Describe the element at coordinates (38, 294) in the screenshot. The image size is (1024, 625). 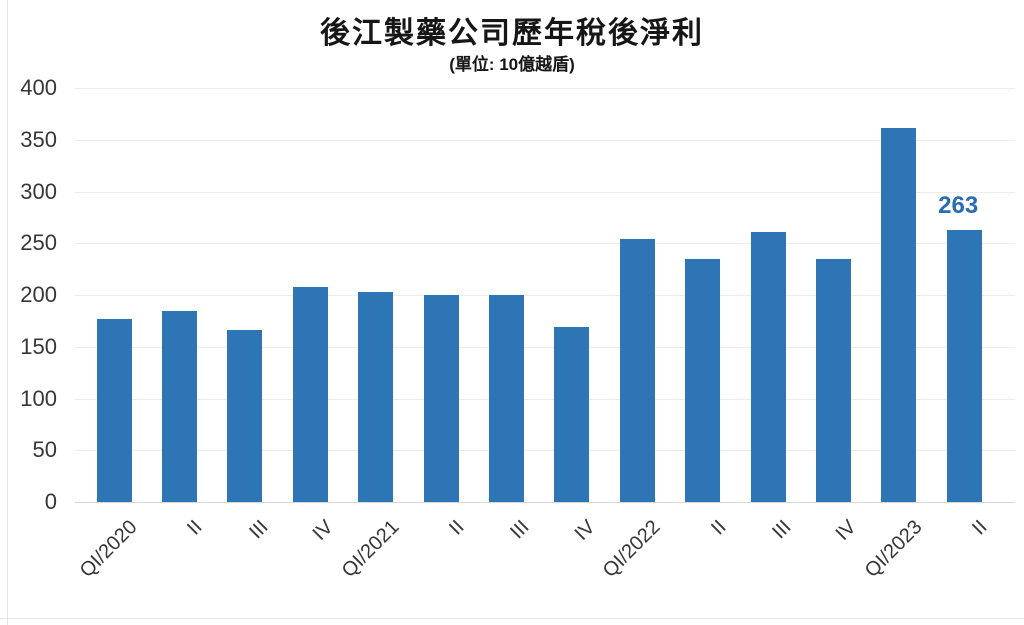
I see `y-tick-label: 200` at that location.